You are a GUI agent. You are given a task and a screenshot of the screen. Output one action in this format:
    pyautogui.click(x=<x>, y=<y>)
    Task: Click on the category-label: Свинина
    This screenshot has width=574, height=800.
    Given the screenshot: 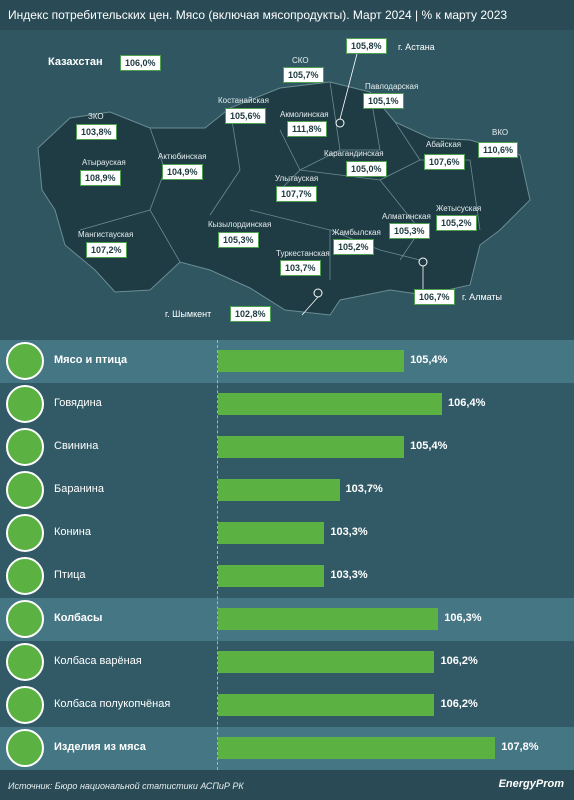 What is the action you would take?
    pyautogui.click(x=76, y=446)
    